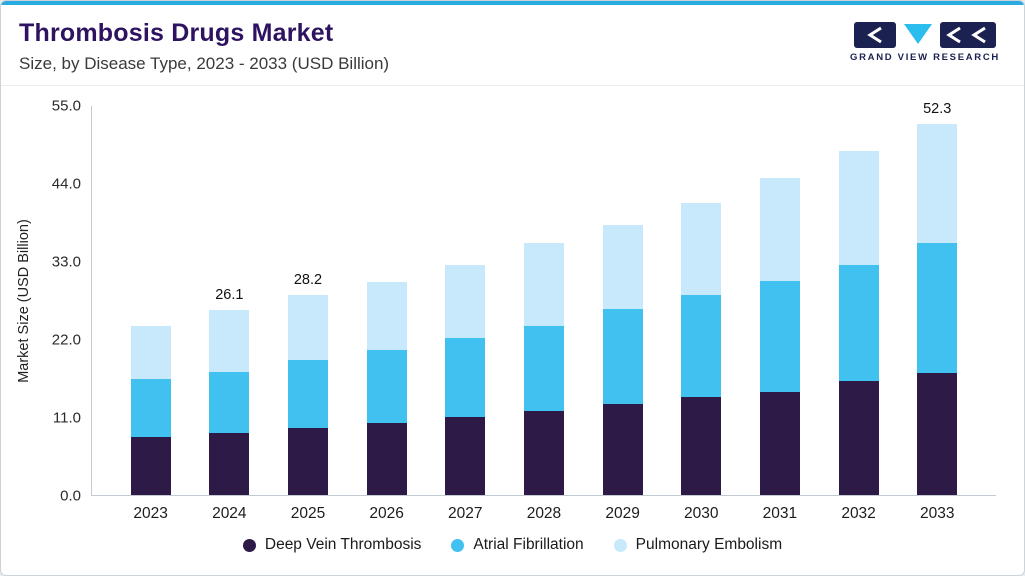  Describe the element at coordinates (937, 109) in the screenshot. I see `bar-value-label: 52.3` at that location.